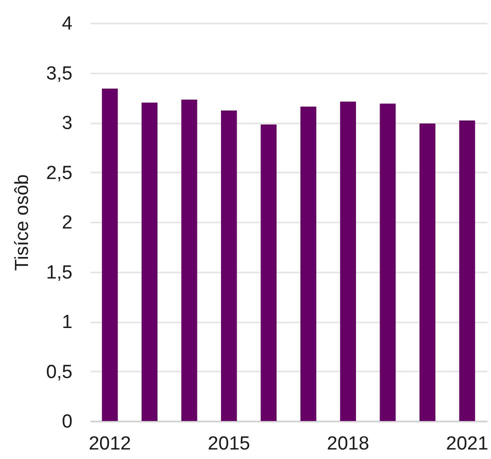  What do you see at coordinates (67, 123) in the screenshot?
I see `y-tick-label: 3` at bounding box center [67, 123].